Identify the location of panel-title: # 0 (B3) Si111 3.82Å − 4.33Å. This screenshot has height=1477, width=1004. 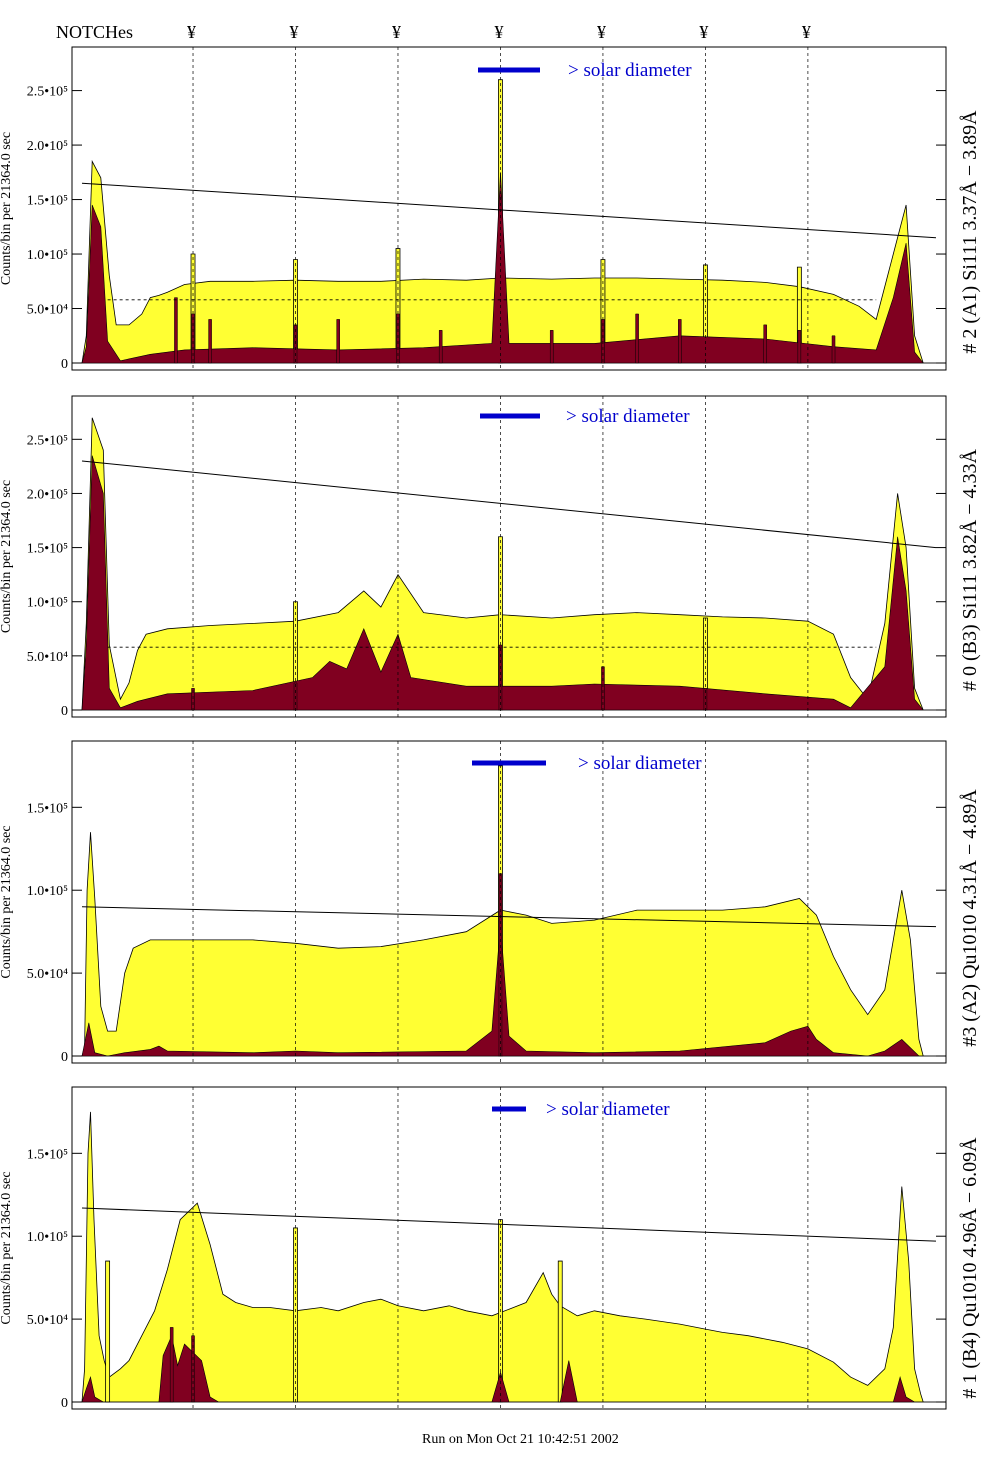
(970, 569).